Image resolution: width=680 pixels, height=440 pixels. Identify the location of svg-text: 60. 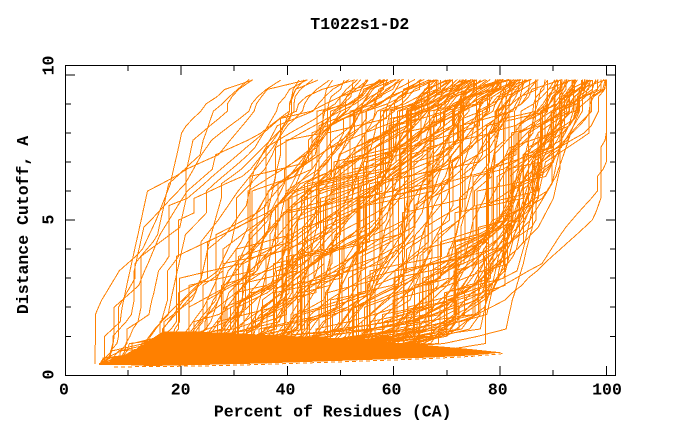
(392, 390).